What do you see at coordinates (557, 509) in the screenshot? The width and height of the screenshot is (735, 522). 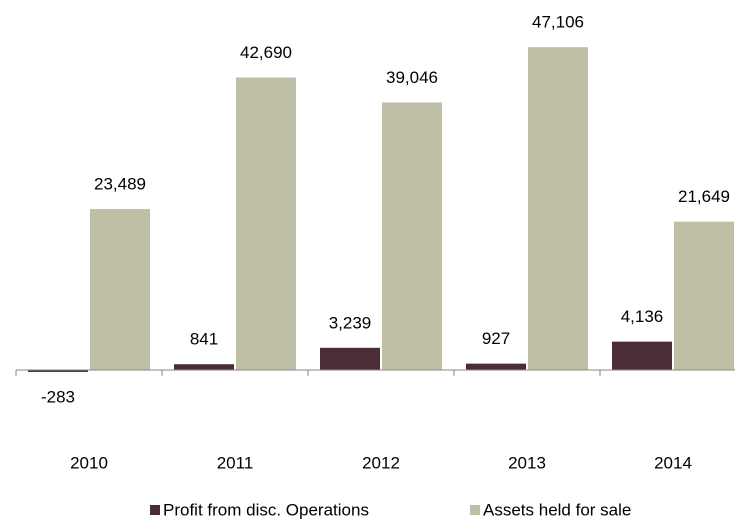 I see `legend-label: Assets held for sale` at bounding box center [557, 509].